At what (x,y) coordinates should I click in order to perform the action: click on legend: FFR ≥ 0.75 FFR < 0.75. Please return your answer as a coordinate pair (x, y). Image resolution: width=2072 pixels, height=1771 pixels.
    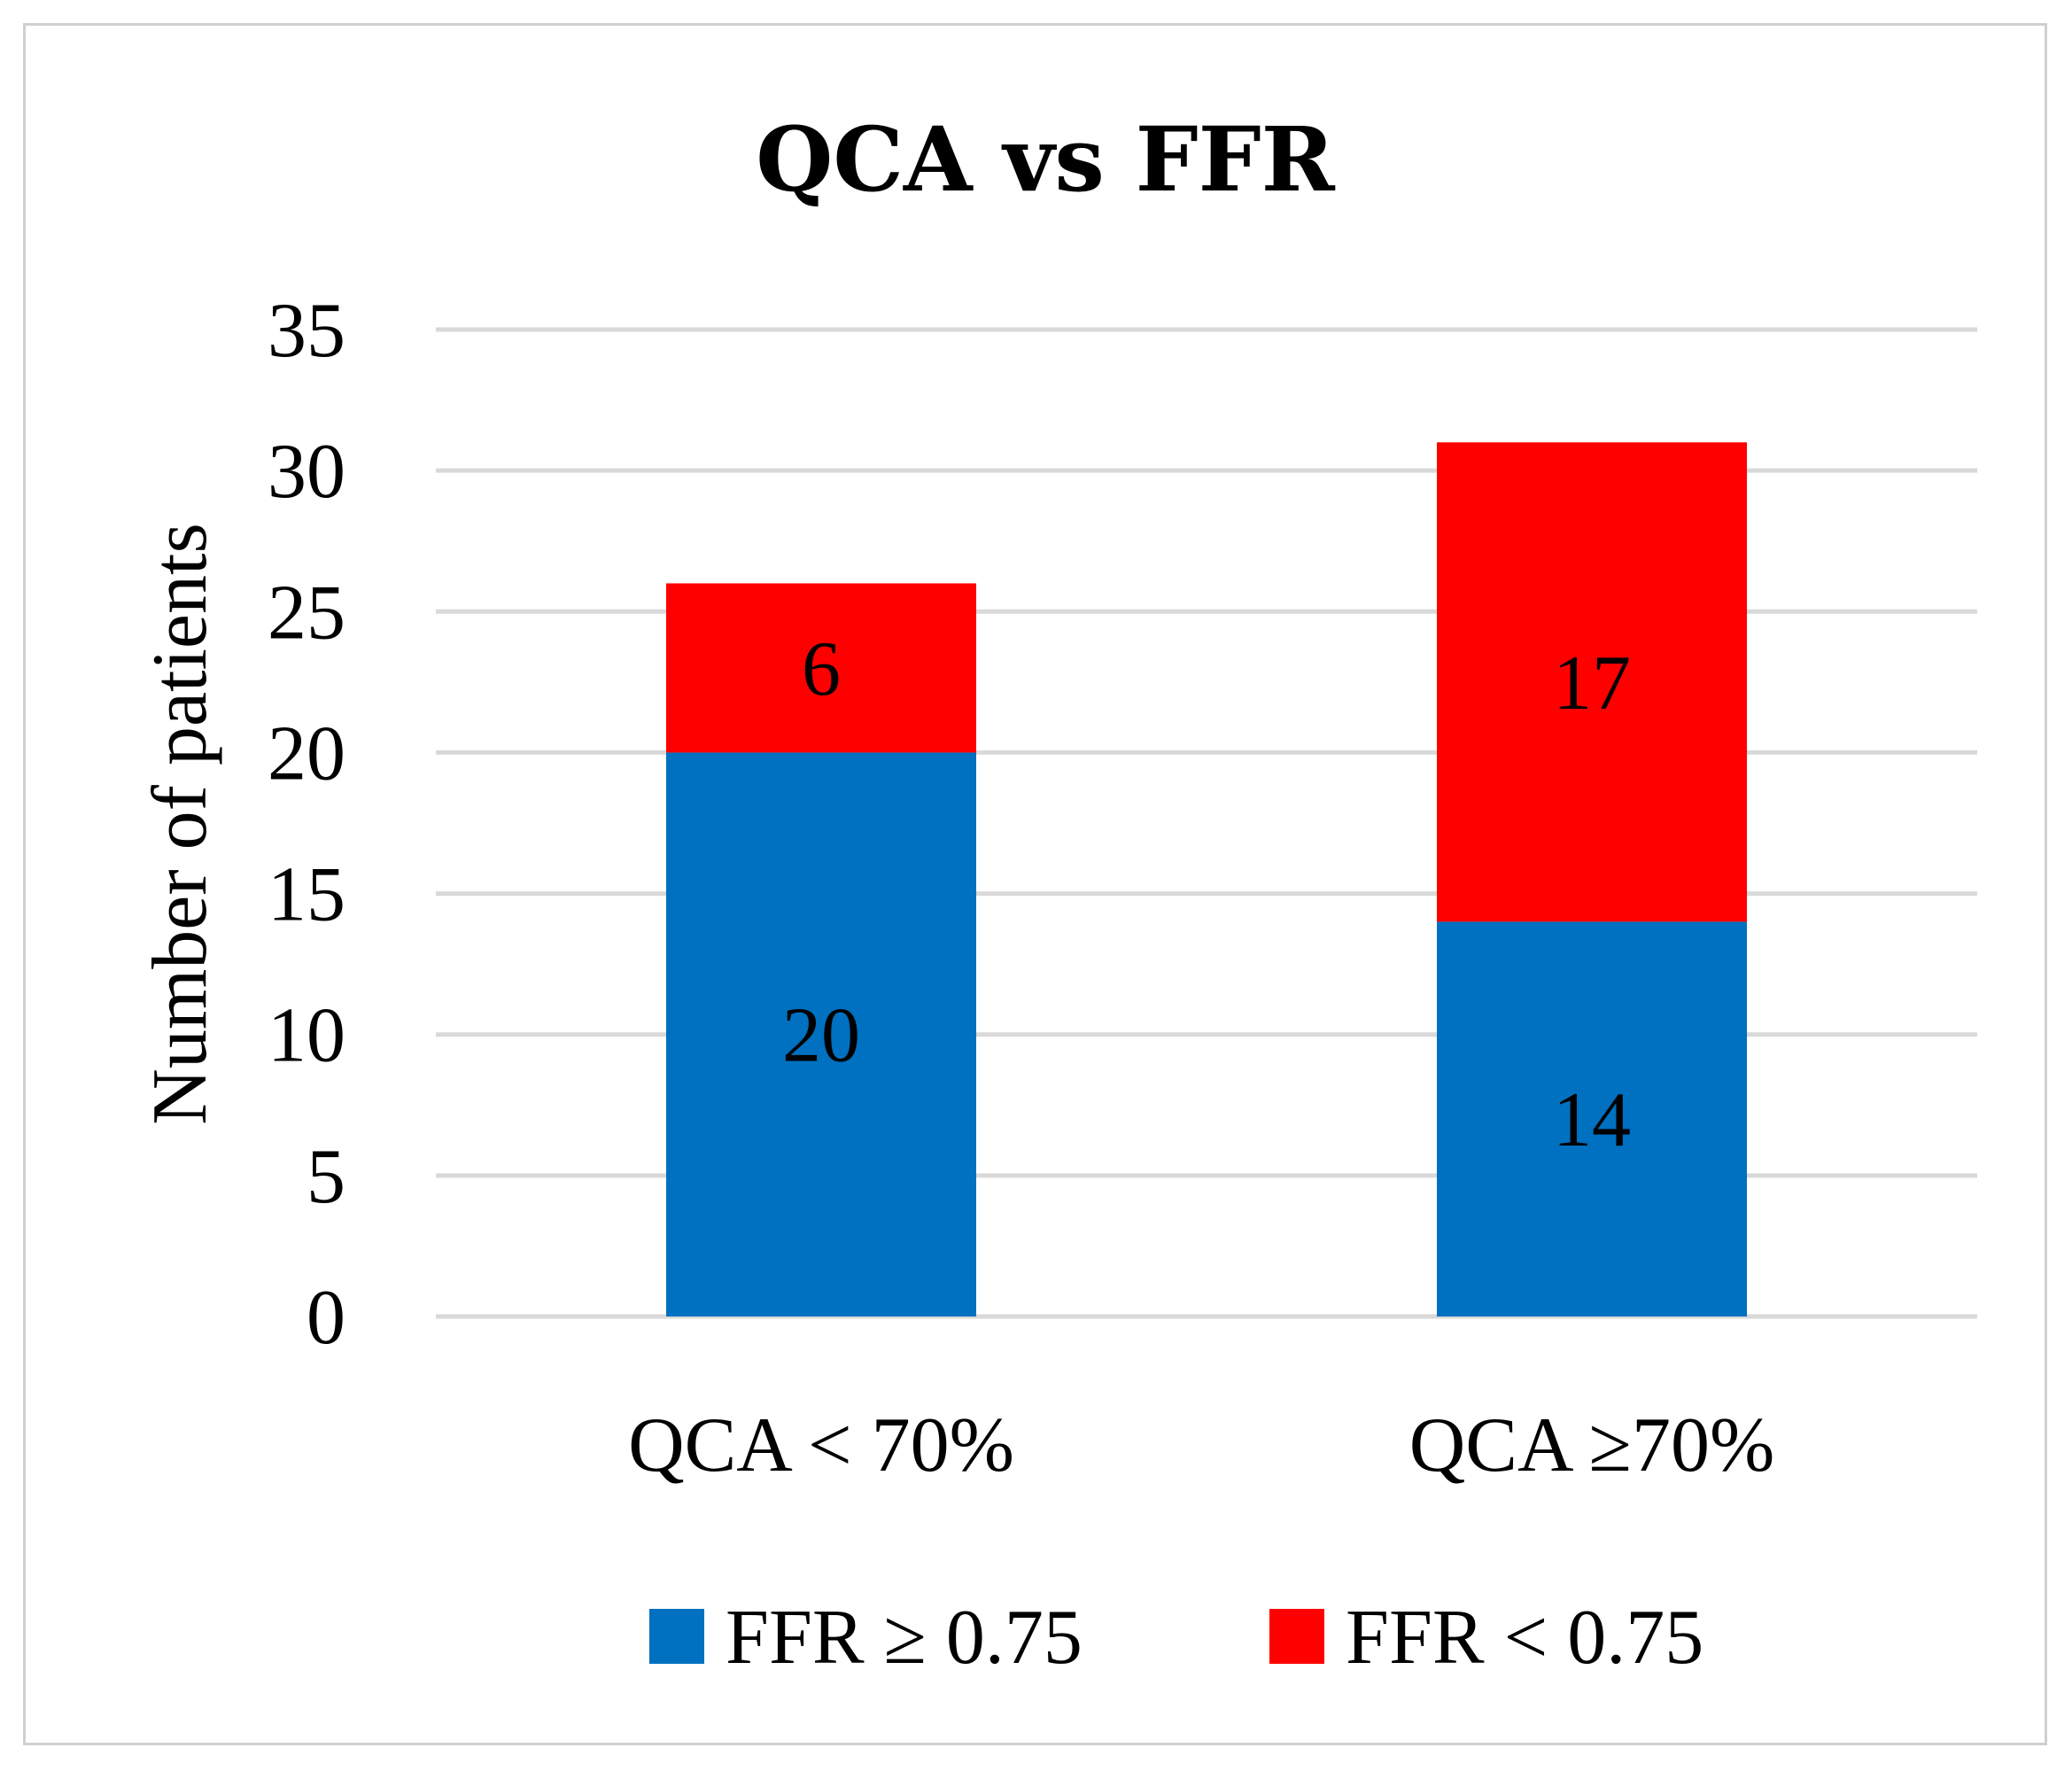
    Looking at the image, I should click on (1176, 1638).